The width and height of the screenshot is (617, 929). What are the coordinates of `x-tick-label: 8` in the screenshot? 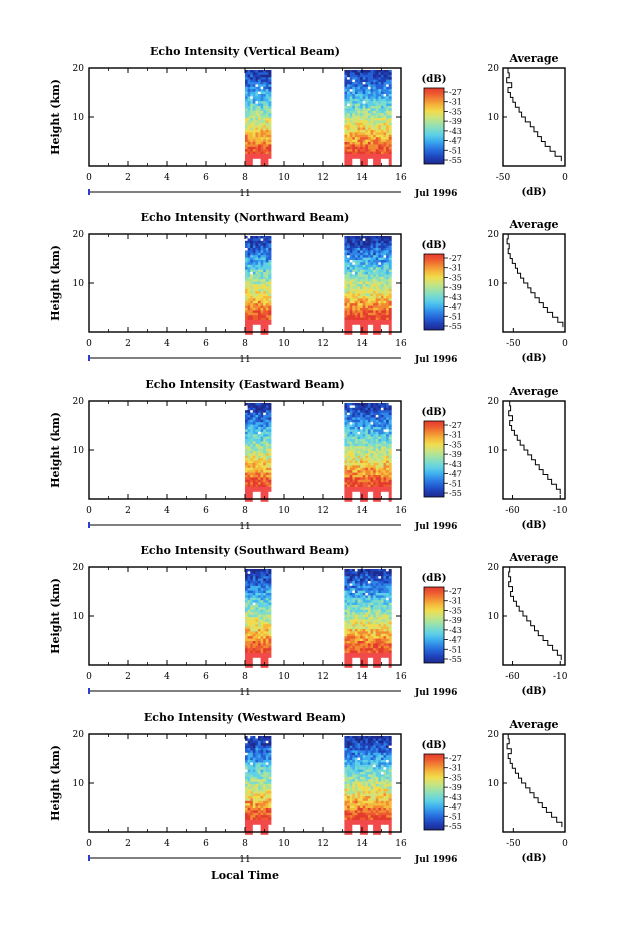 It's located at (245, 511).